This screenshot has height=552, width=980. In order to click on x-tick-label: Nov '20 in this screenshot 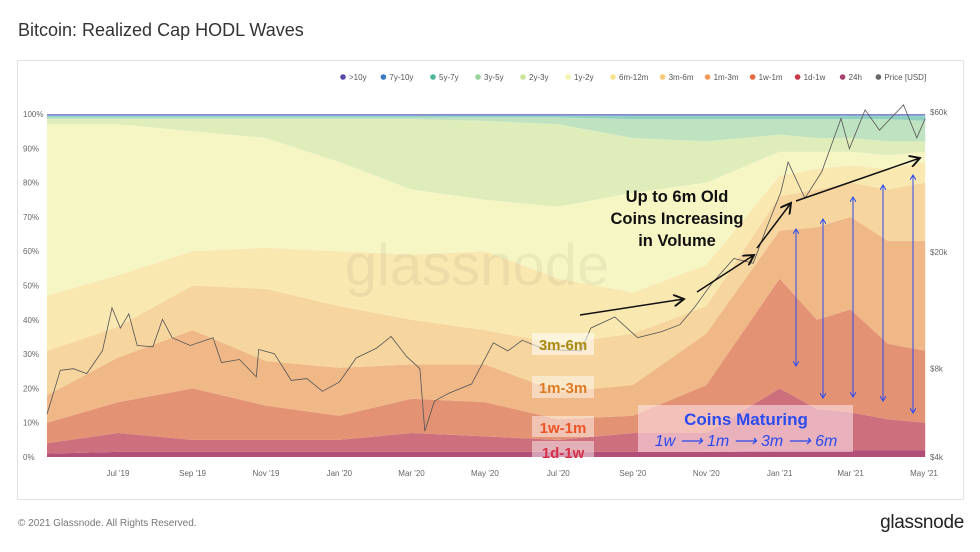, I will do `click(706, 473)`.